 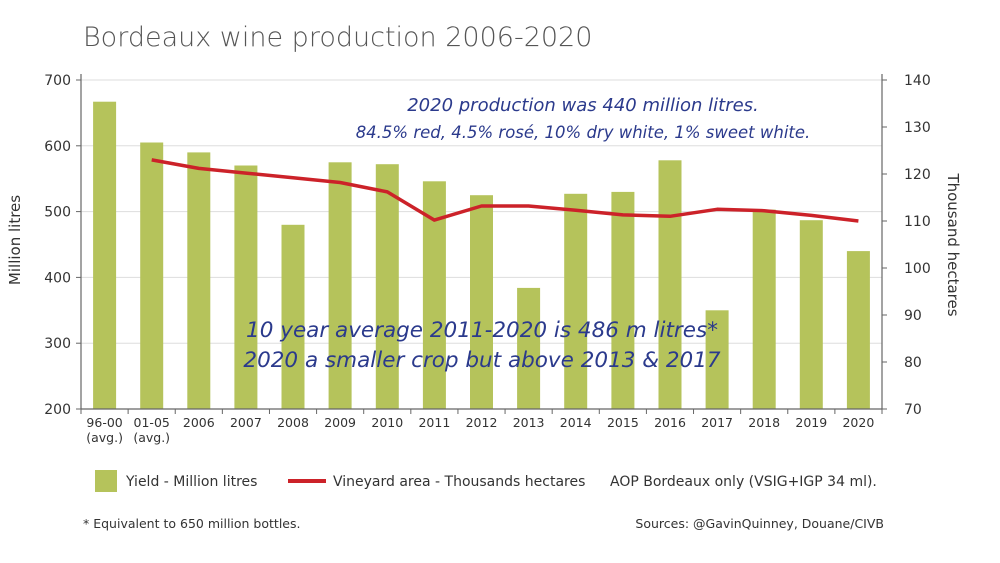 What do you see at coordinates (759, 523) in the screenshot?
I see `source-note: Sources: @GavinQuinney, Douane/CIVB` at bounding box center [759, 523].